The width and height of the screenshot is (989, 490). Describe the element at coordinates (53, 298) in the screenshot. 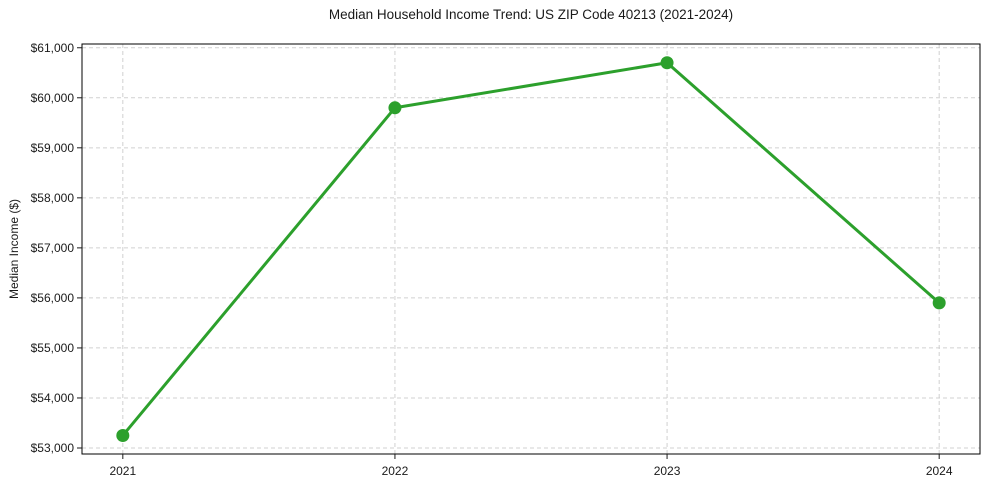

I see `y-tick-label: $56,000` at that location.